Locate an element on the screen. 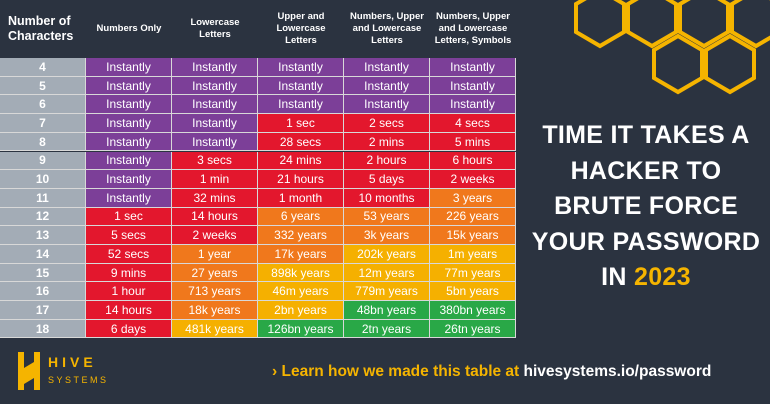 The height and width of the screenshot is (404, 770). cell: 15k years is located at coordinates (473, 235).